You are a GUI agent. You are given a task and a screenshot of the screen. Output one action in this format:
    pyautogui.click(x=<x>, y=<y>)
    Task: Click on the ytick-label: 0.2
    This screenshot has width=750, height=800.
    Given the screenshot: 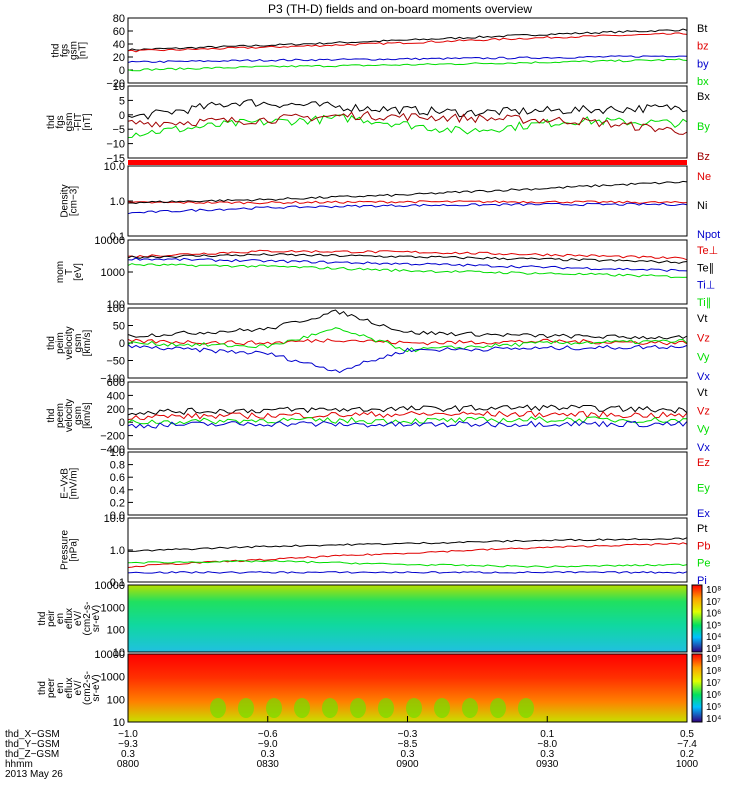 What is the action you would take?
    pyautogui.click(x=117, y=503)
    